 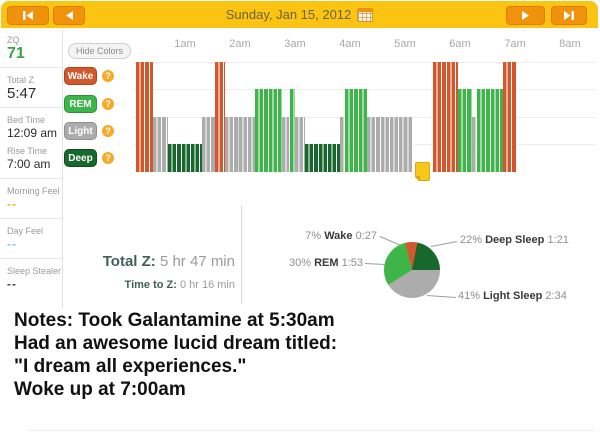 What do you see at coordinates (514, 240) in the screenshot?
I see `pie-label-deep-sleep: 22% Deep Sleep 1:21` at bounding box center [514, 240].